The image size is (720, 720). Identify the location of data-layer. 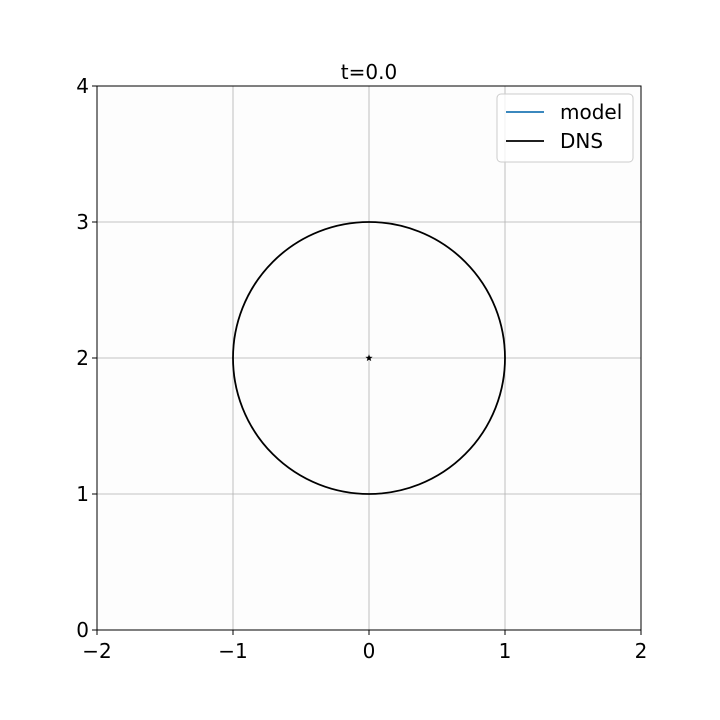
(369, 358).